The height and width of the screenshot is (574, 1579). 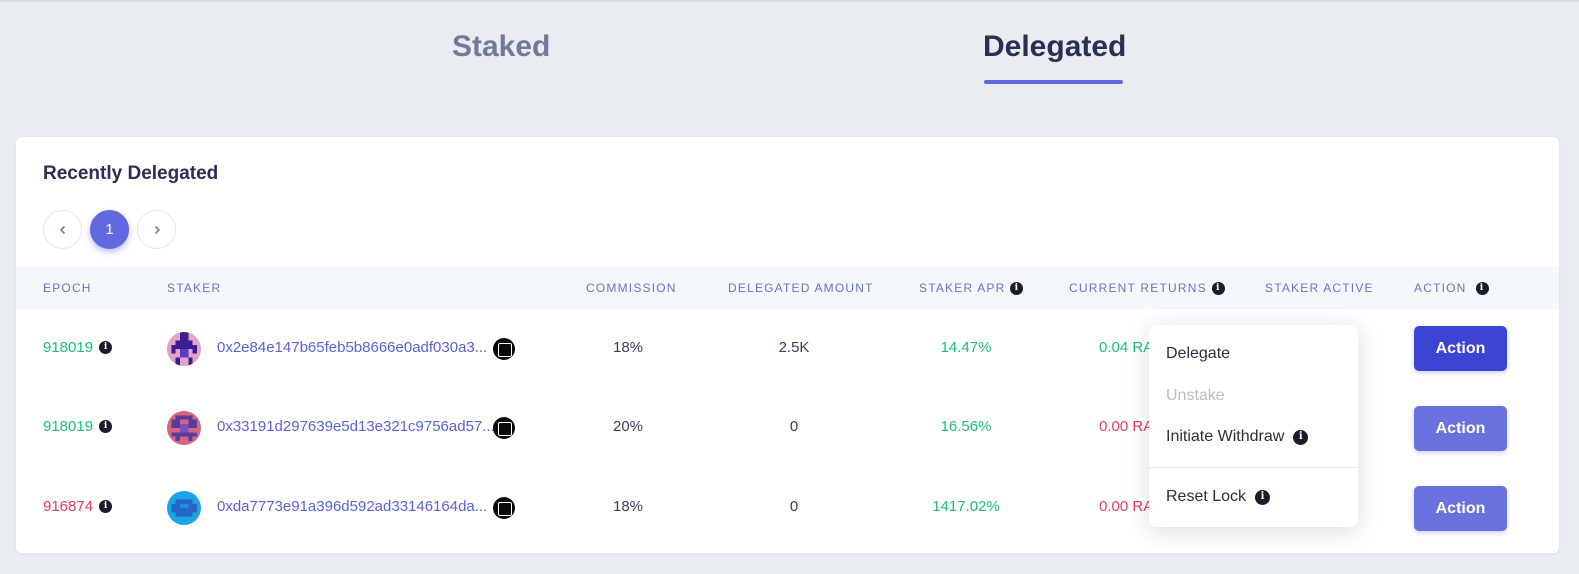 What do you see at coordinates (966, 347) in the screenshot?
I see `staker-apr-cell: 14.47%` at bounding box center [966, 347].